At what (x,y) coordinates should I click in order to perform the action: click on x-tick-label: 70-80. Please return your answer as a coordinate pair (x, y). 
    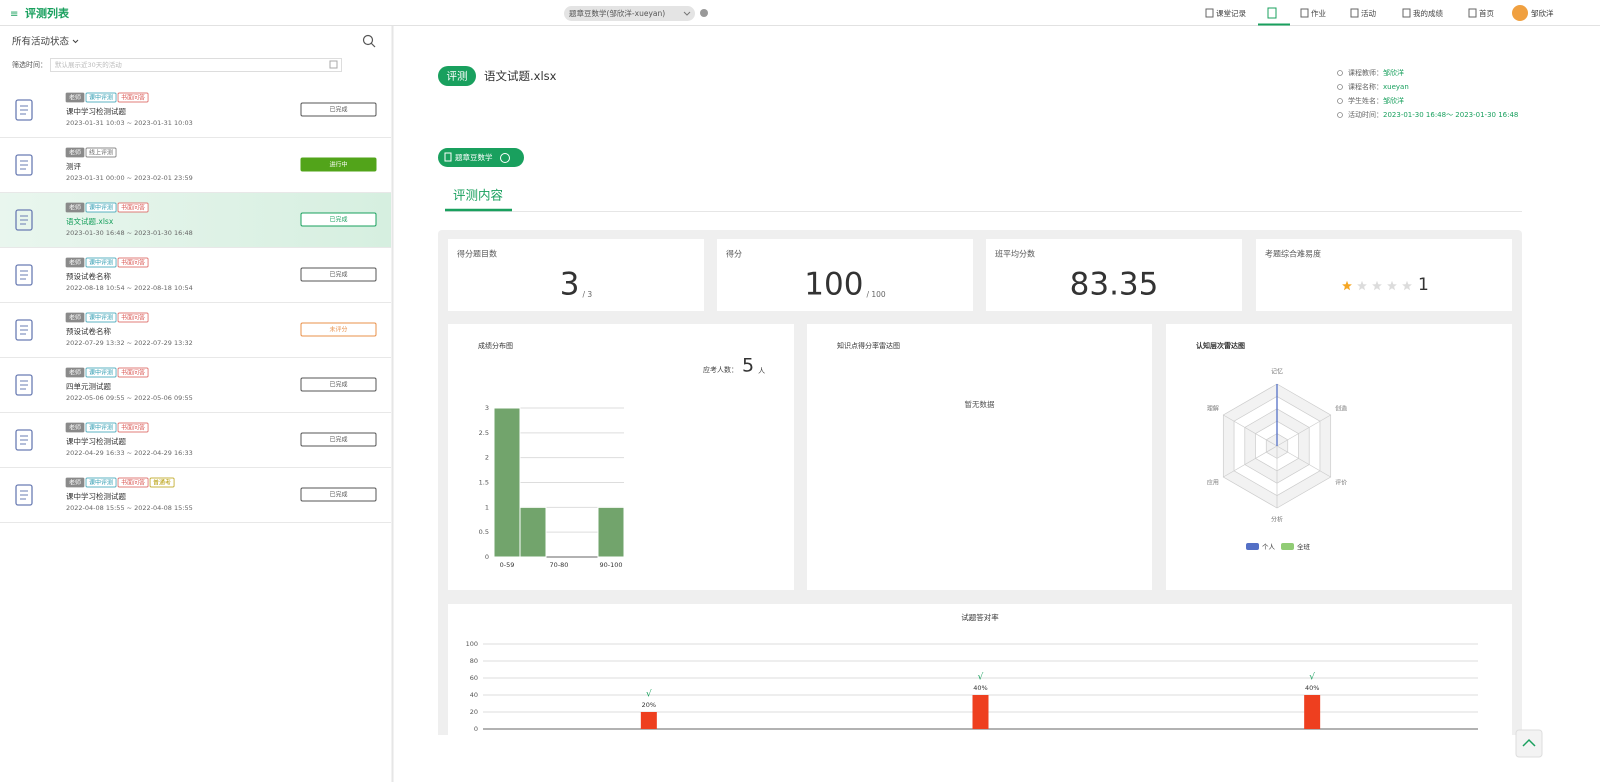
    Looking at the image, I should click on (559, 565).